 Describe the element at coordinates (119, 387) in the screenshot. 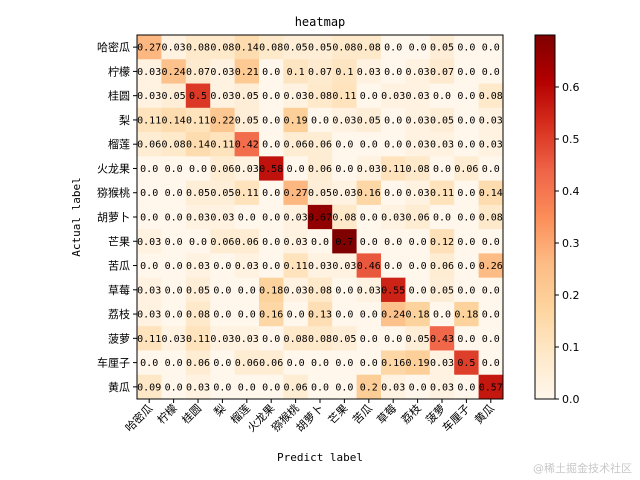

I see `y-tick-label: 黄瓜` at that location.